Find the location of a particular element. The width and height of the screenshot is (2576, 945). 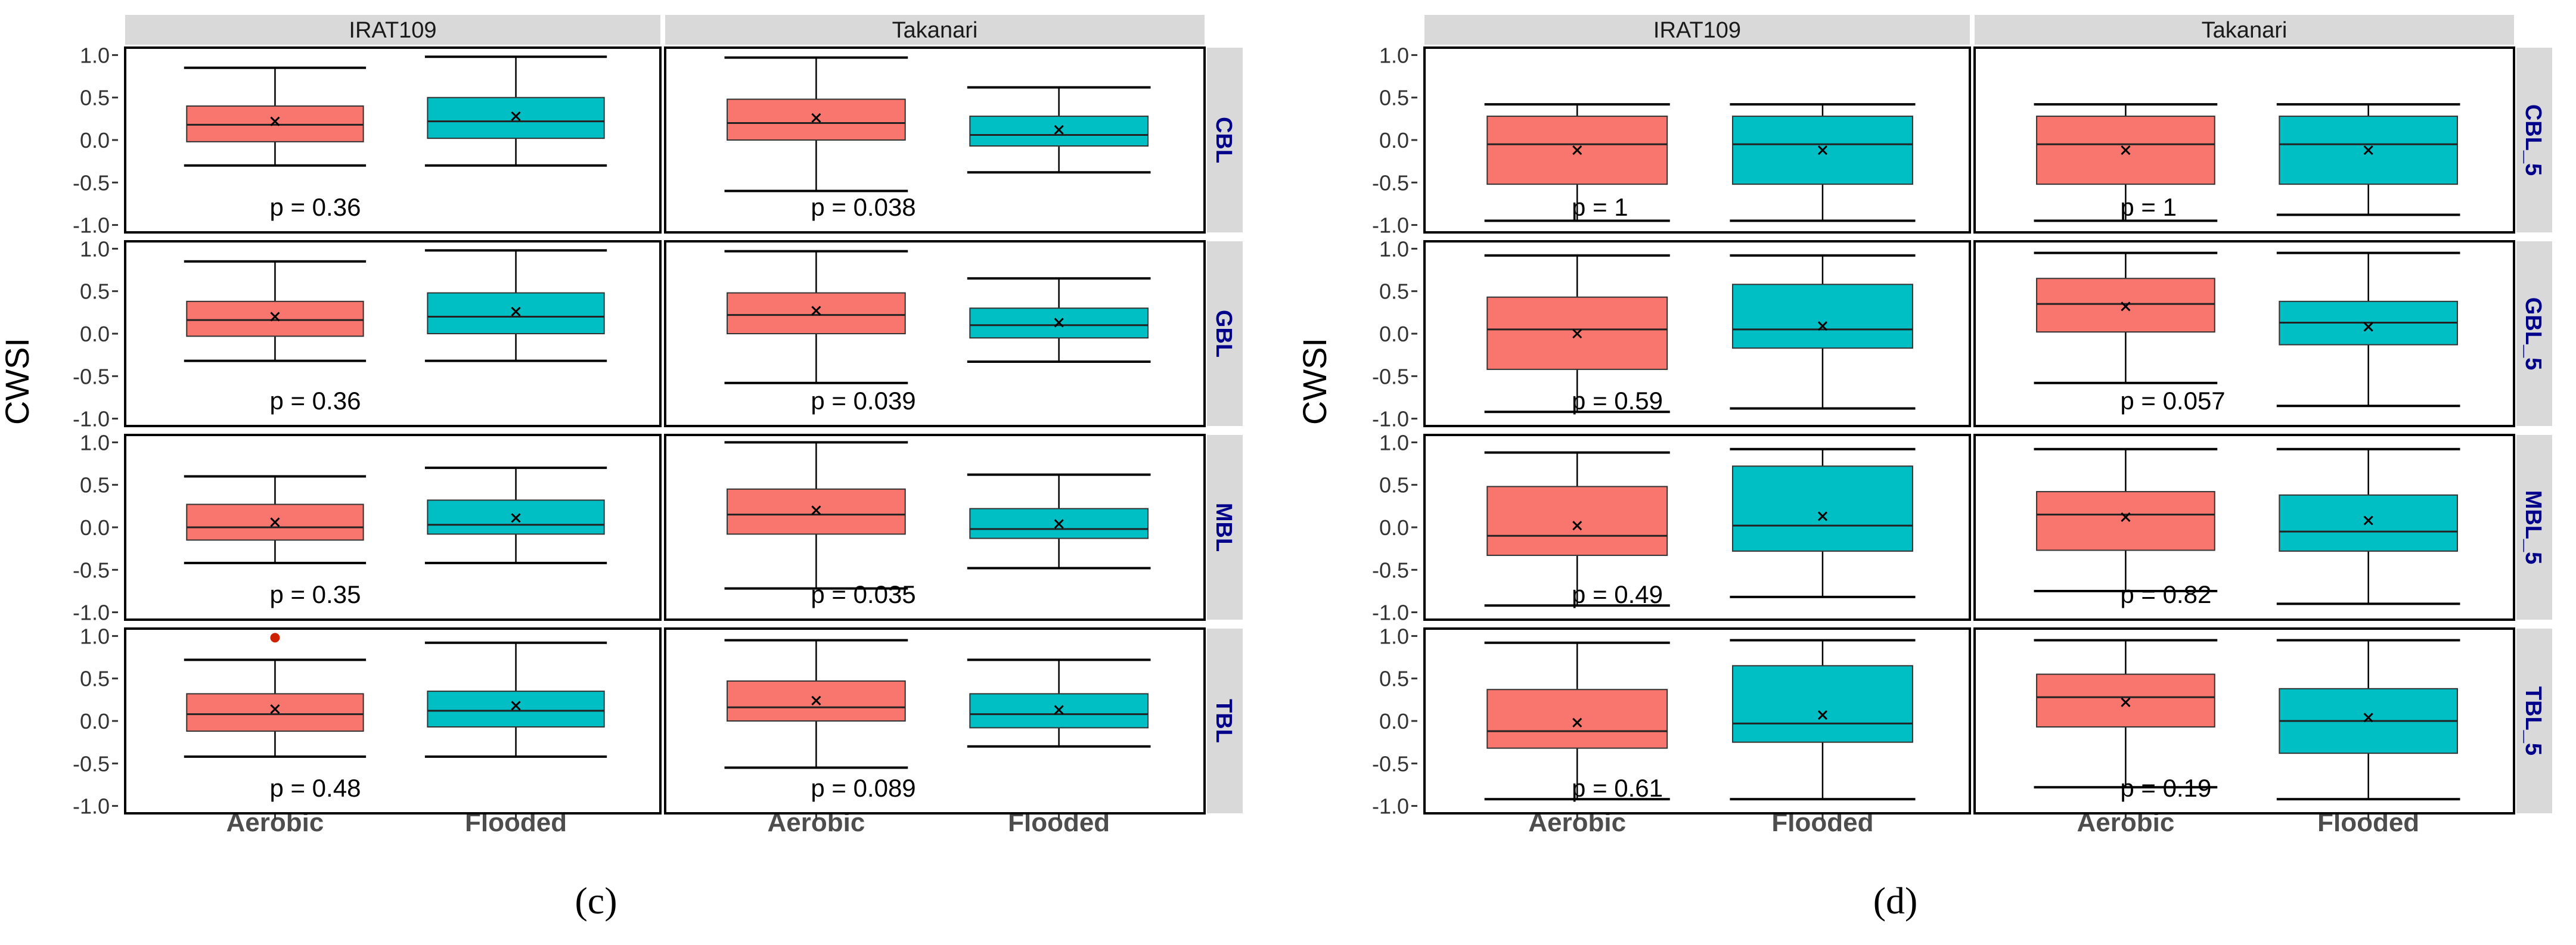

facet-GBL-Takanari: p = 0.039 is located at coordinates (935, 334).